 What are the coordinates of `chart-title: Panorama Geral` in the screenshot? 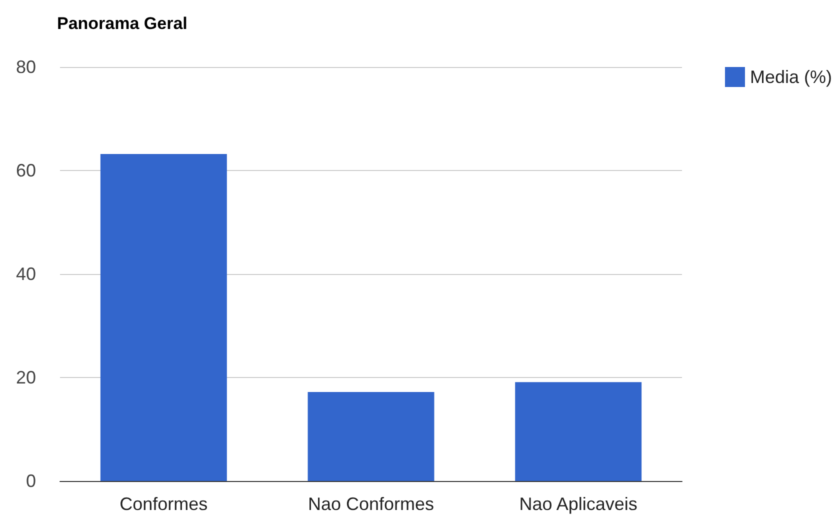 It's located at (122, 23).